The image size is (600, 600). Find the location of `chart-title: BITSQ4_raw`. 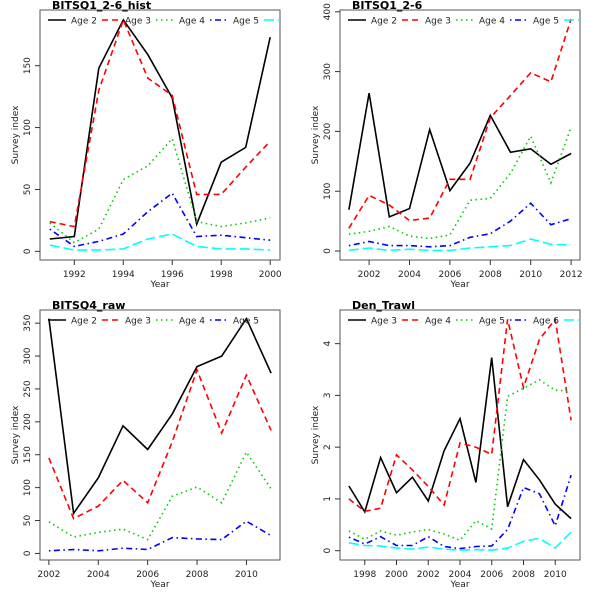

chart-title: BITSQ4_raw is located at coordinates (88, 305).